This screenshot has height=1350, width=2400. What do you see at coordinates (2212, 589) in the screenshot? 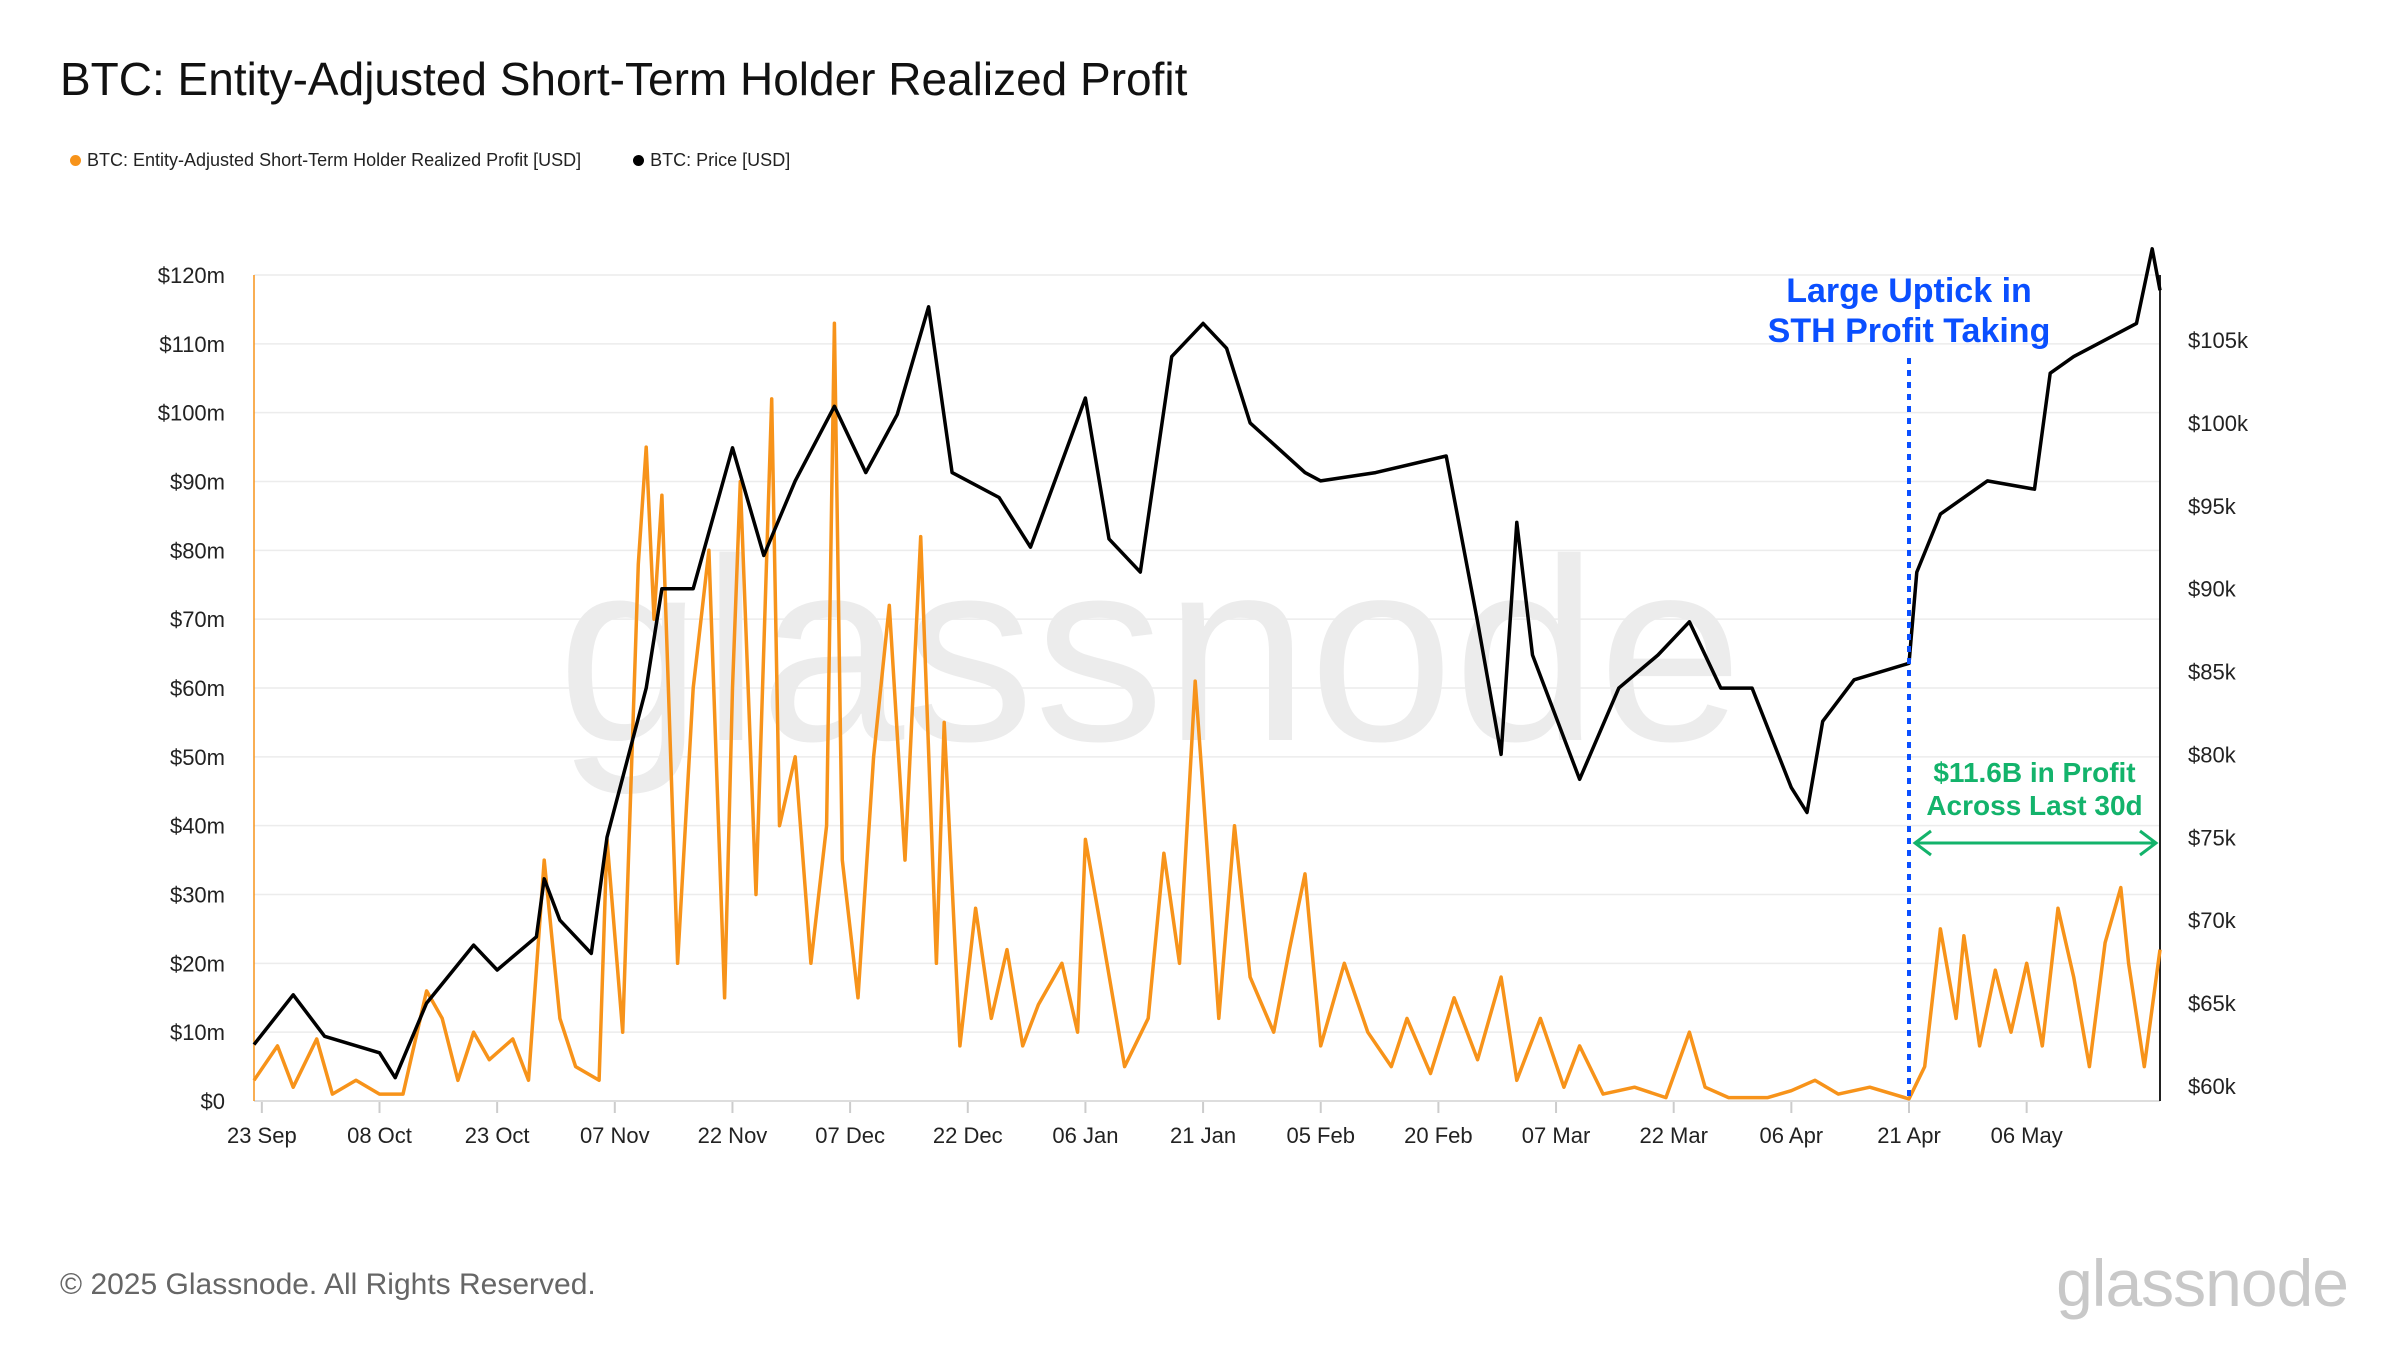
I see `y-right-tick-label: $90k` at bounding box center [2212, 589].